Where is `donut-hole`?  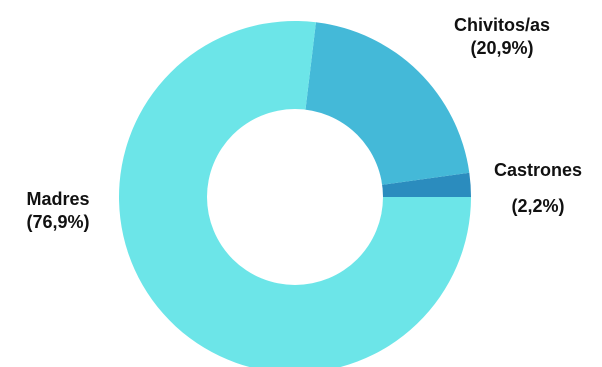 donut-hole is located at coordinates (295, 197).